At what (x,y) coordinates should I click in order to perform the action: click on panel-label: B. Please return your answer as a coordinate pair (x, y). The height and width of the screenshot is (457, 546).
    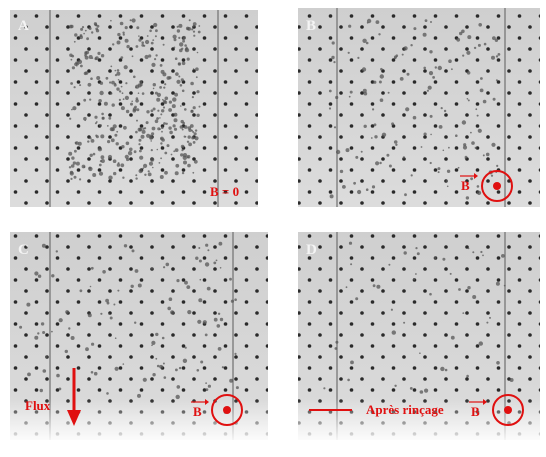
    Looking at the image, I should click on (311, 26).